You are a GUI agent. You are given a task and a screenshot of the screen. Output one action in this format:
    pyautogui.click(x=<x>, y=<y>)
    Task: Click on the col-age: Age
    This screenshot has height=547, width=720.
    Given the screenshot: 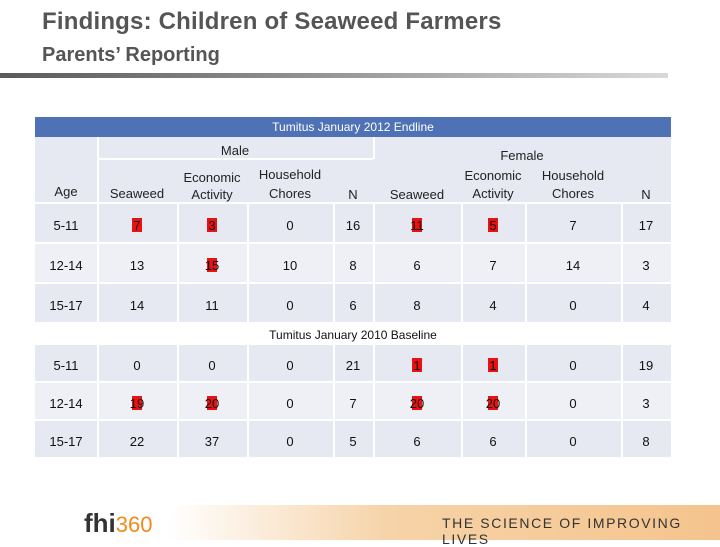 What is the action you would take?
    pyautogui.click(x=66, y=191)
    